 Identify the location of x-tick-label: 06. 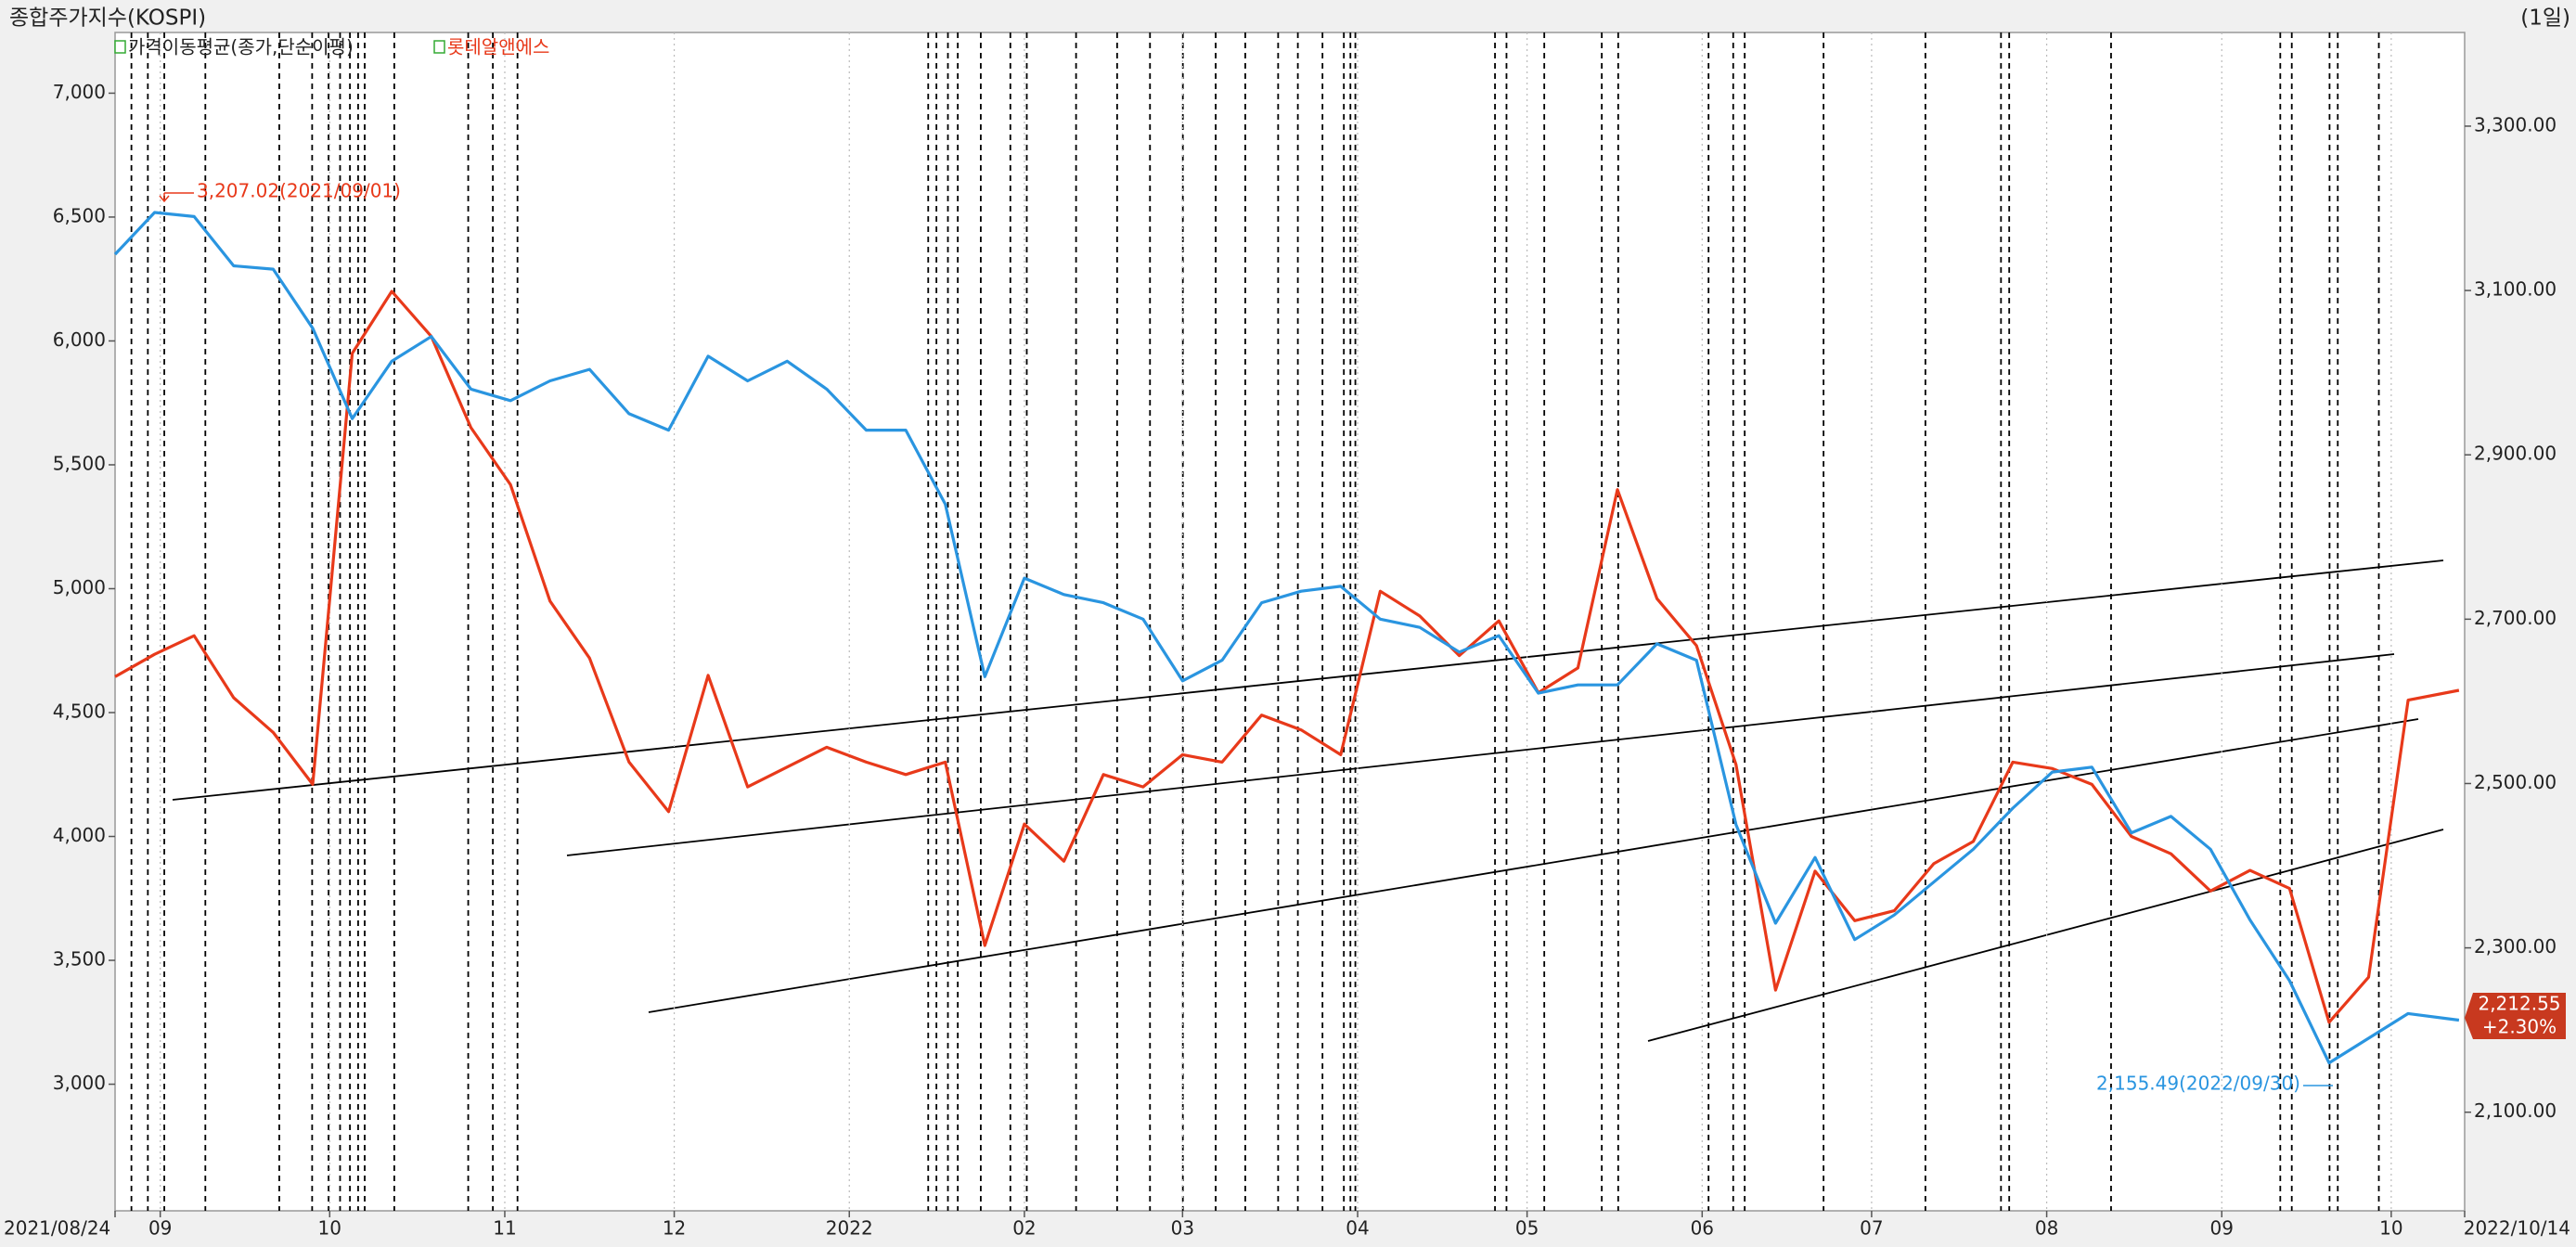
(1703, 1228).